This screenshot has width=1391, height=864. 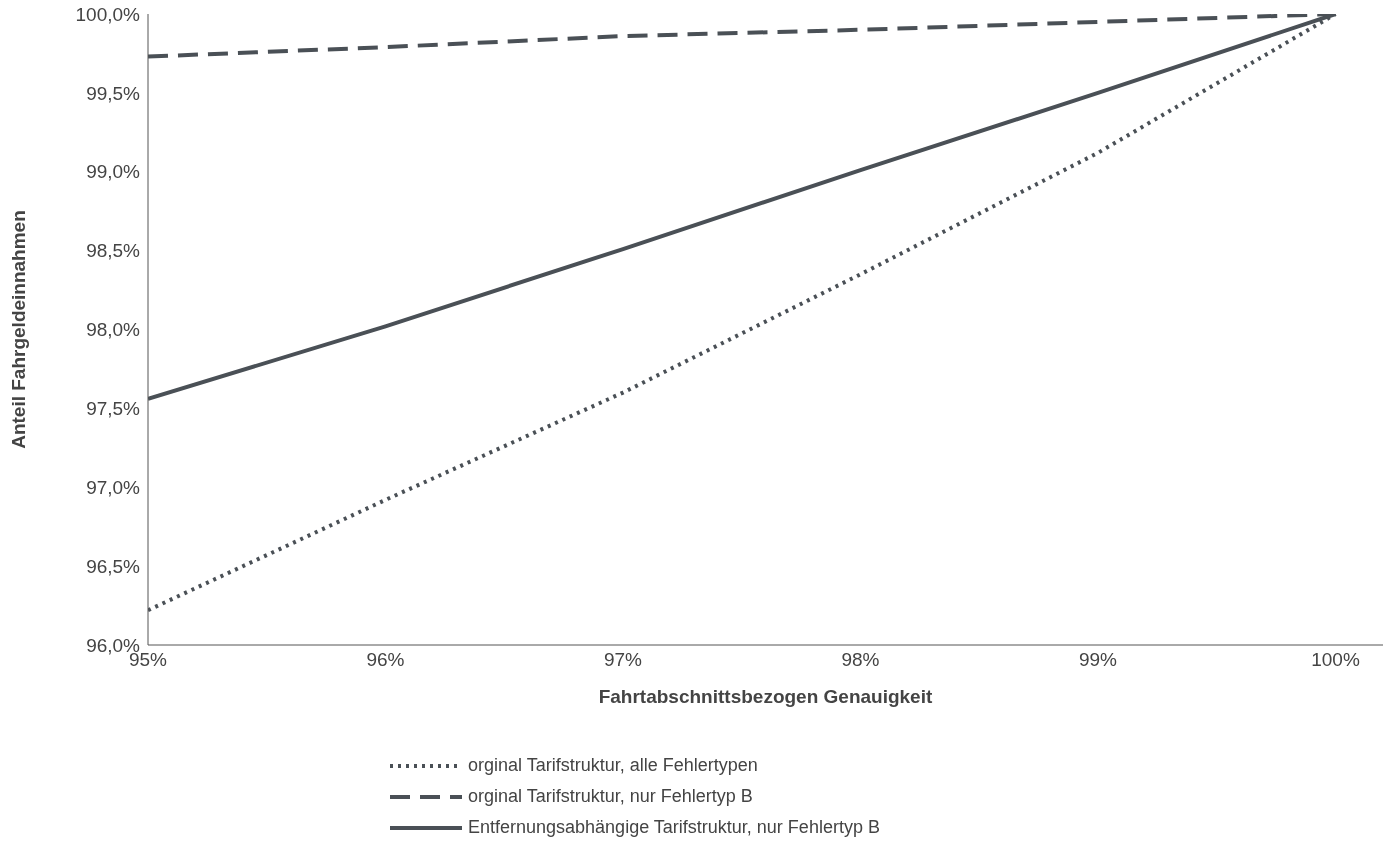 What do you see at coordinates (613, 765) in the screenshot?
I see `legend-label: orginal Tarifstruktur, alle Fehlertypen` at bounding box center [613, 765].